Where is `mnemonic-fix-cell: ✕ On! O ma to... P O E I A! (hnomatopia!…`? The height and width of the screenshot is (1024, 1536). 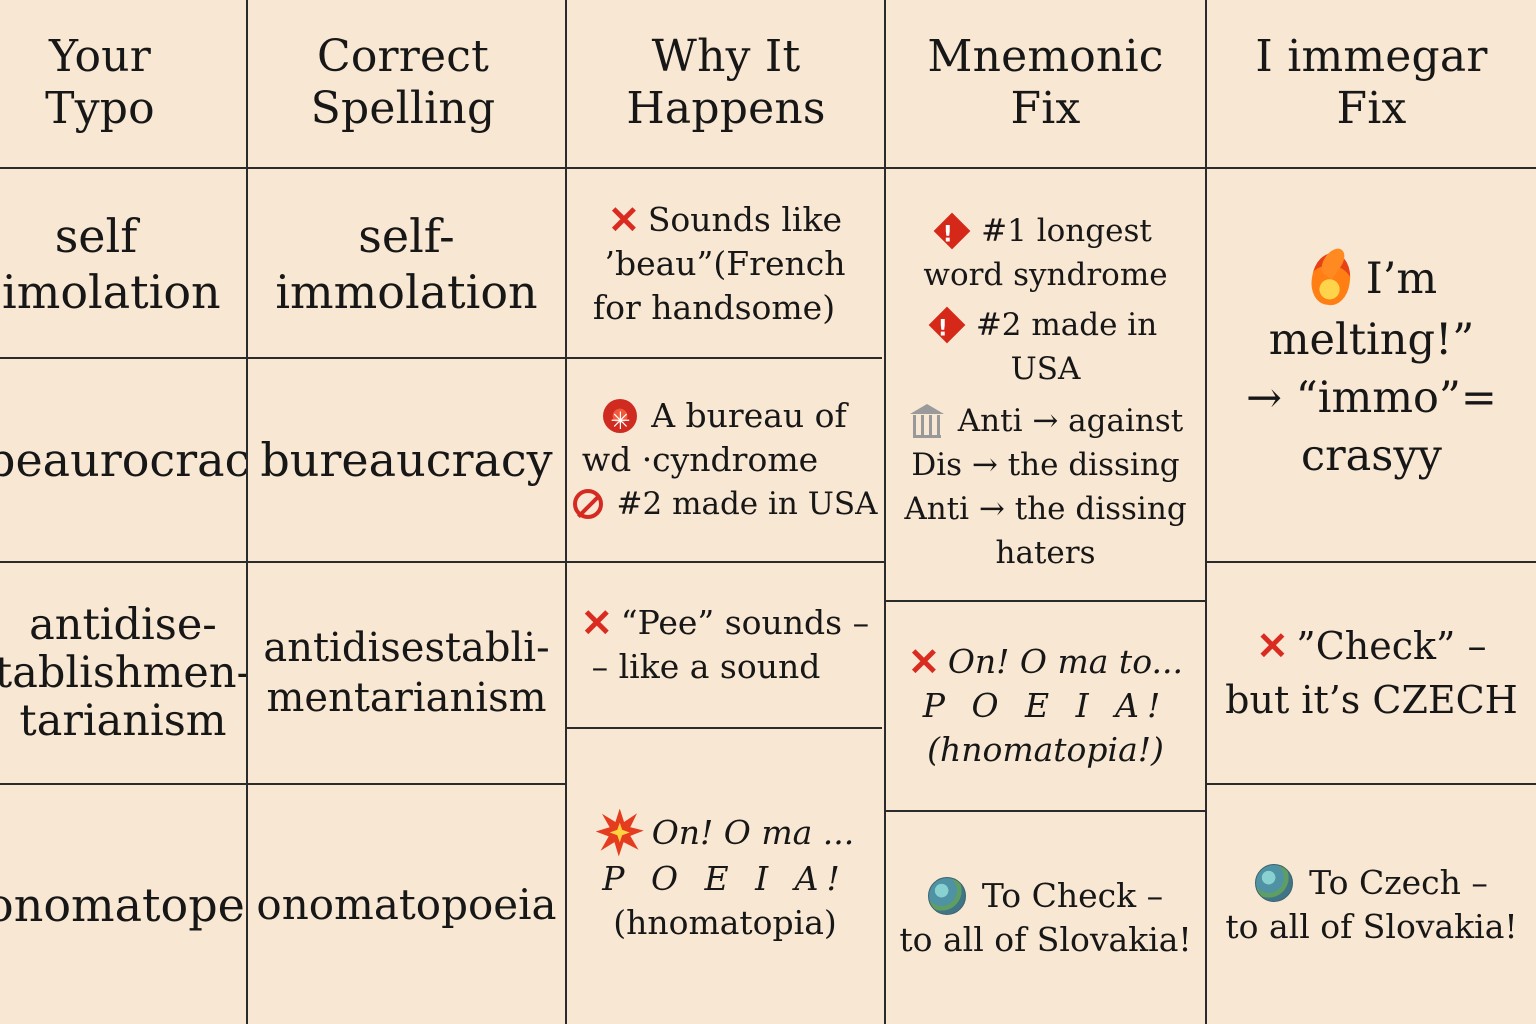
mnemonic-fix-cell: ✕ On! O ma to... P O E I A! (hnomatopia!… is located at coordinates (1045, 706).